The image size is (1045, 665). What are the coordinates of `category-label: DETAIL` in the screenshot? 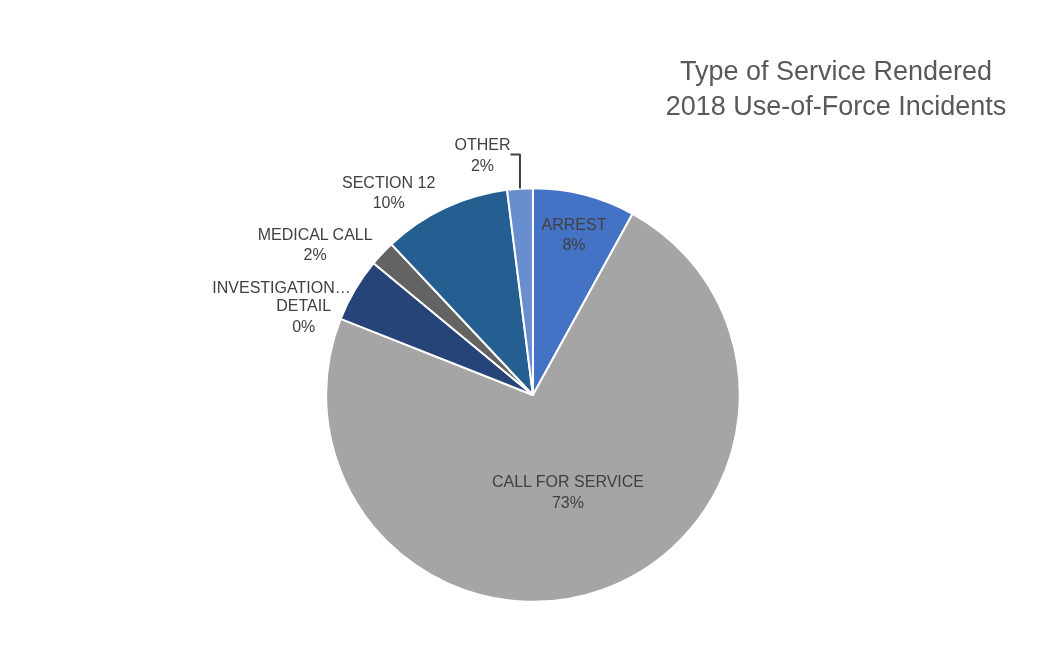 It's located at (304, 306).